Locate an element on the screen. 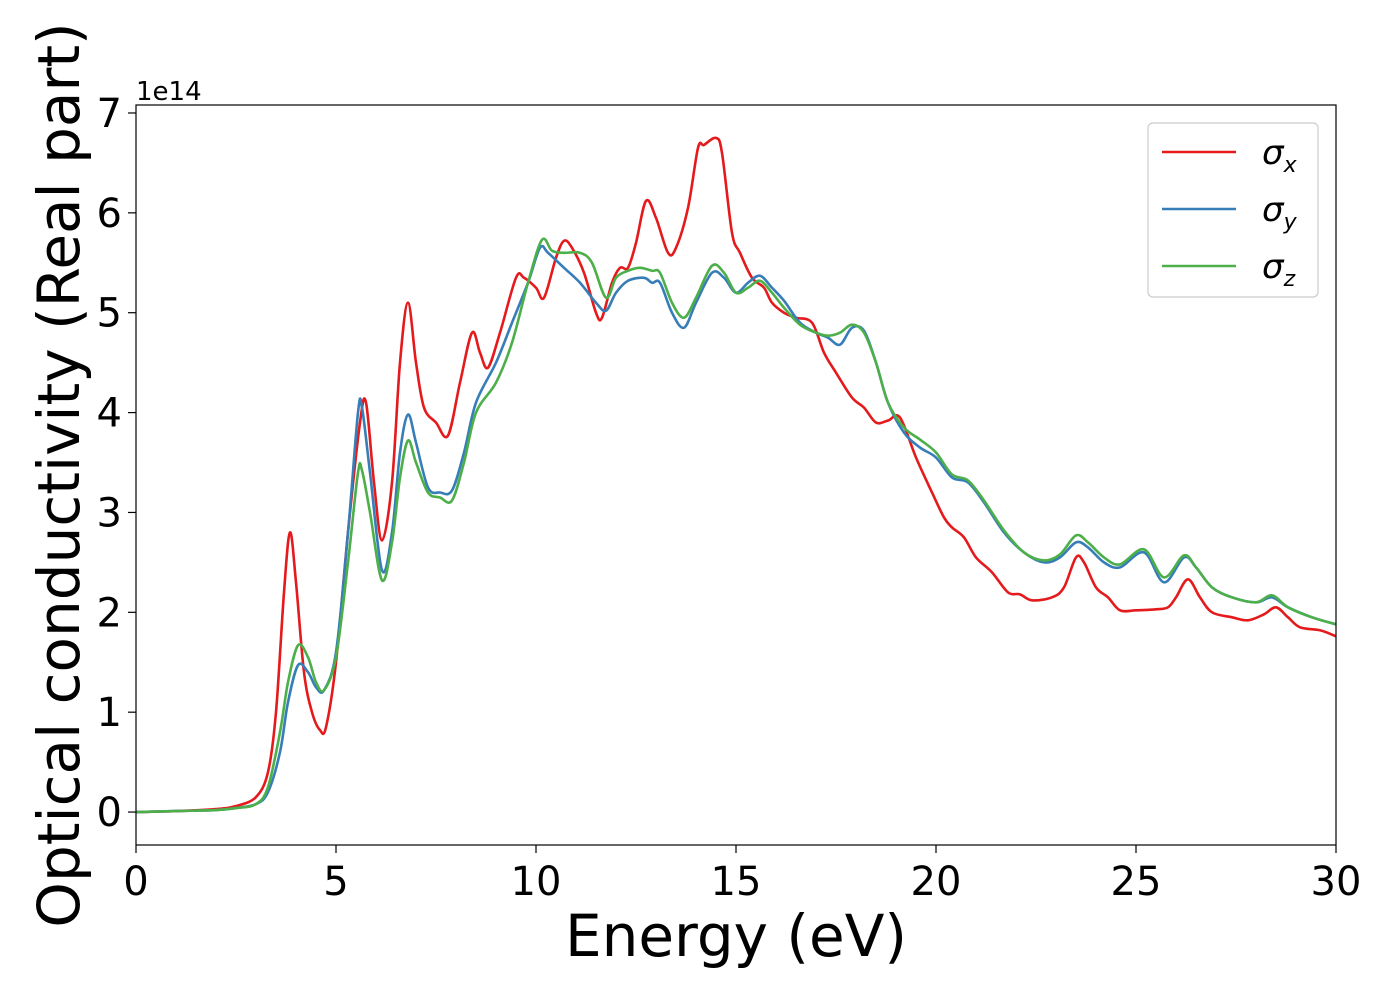 The image size is (1400, 1000). x-axis-ticks: 0 5 10 15 20 25 30 is located at coordinates (742, 875).